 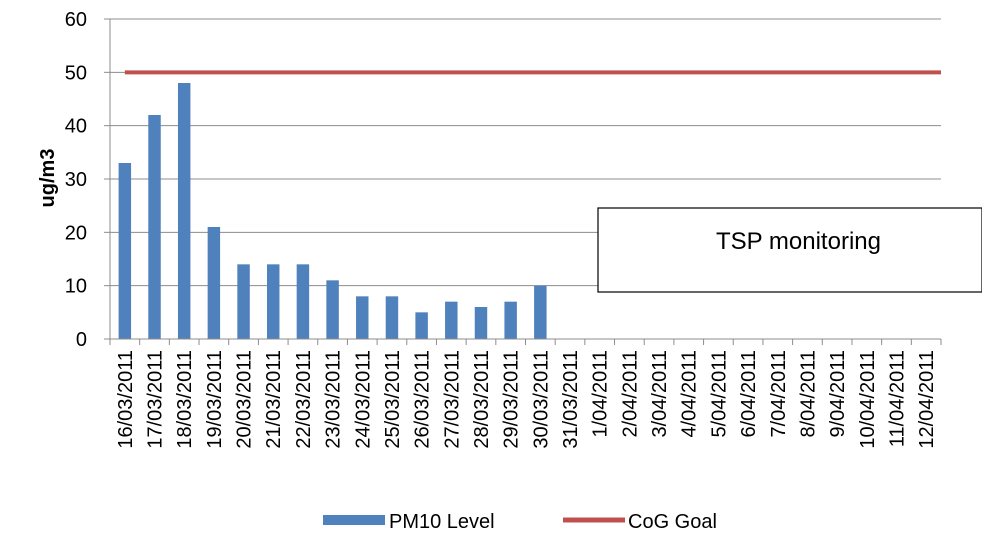 What do you see at coordinates (393, 399) in the screenshot?
I see `x-tick-label: 25/03/2011` at bounding box center [393, 399].